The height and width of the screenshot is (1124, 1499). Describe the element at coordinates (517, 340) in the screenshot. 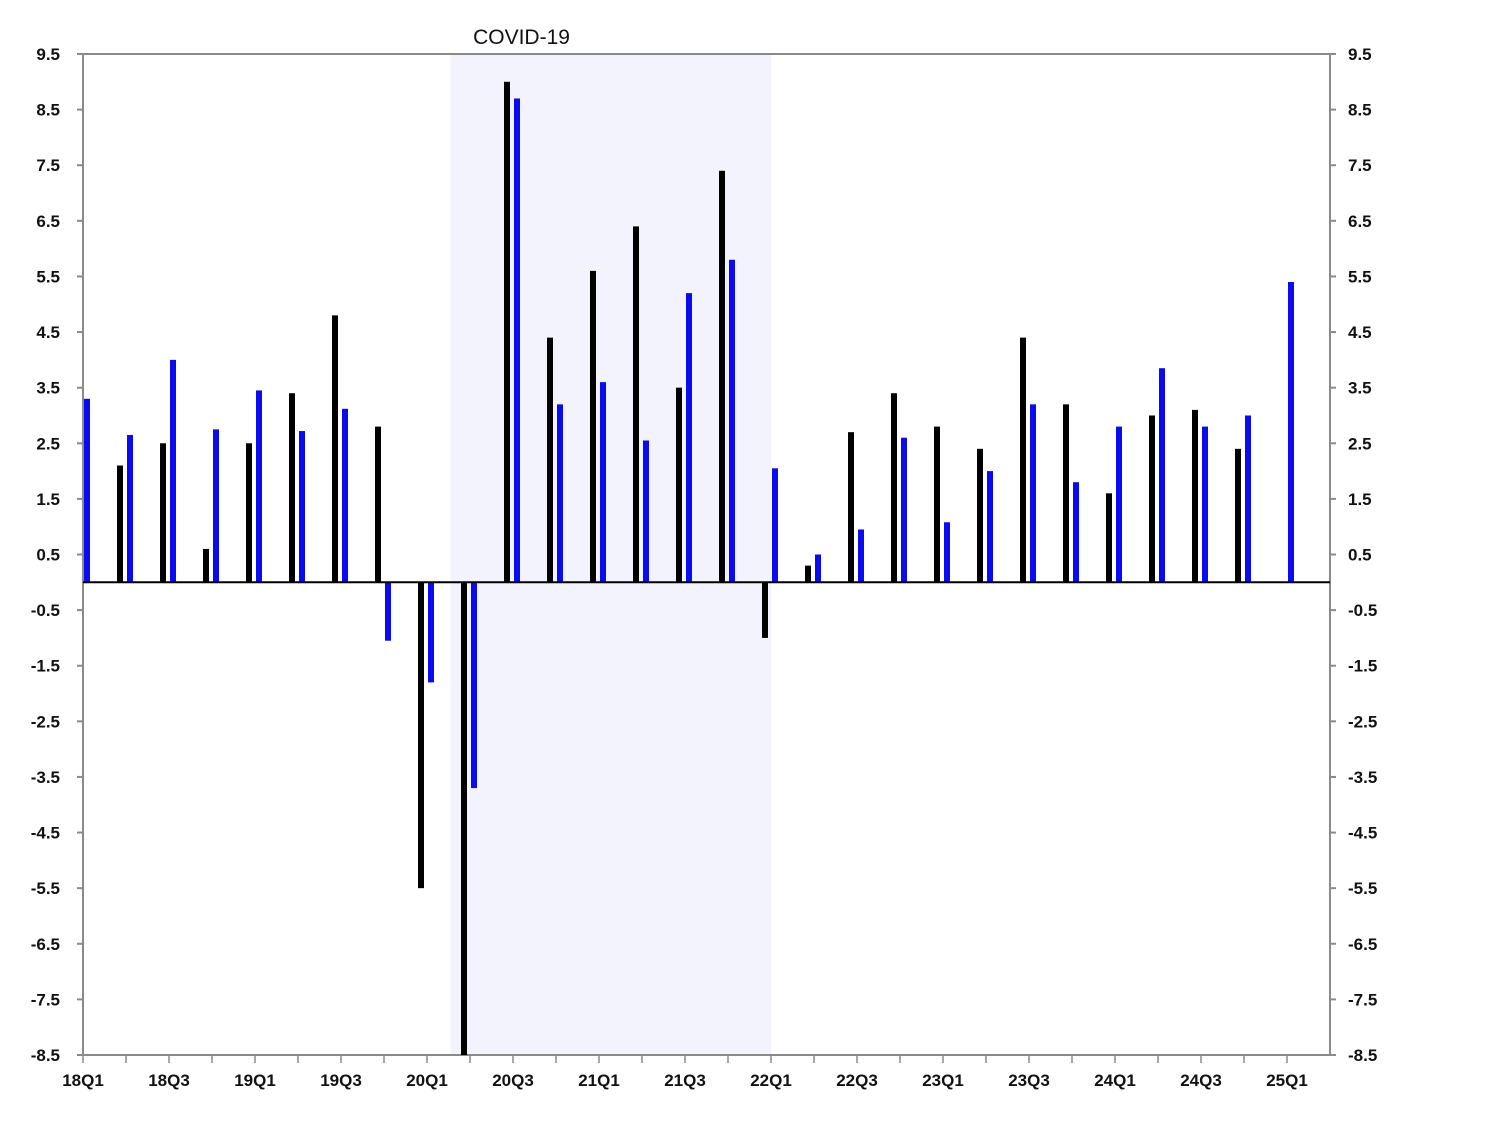

I see `bar-series-2-20Q3` at that location.